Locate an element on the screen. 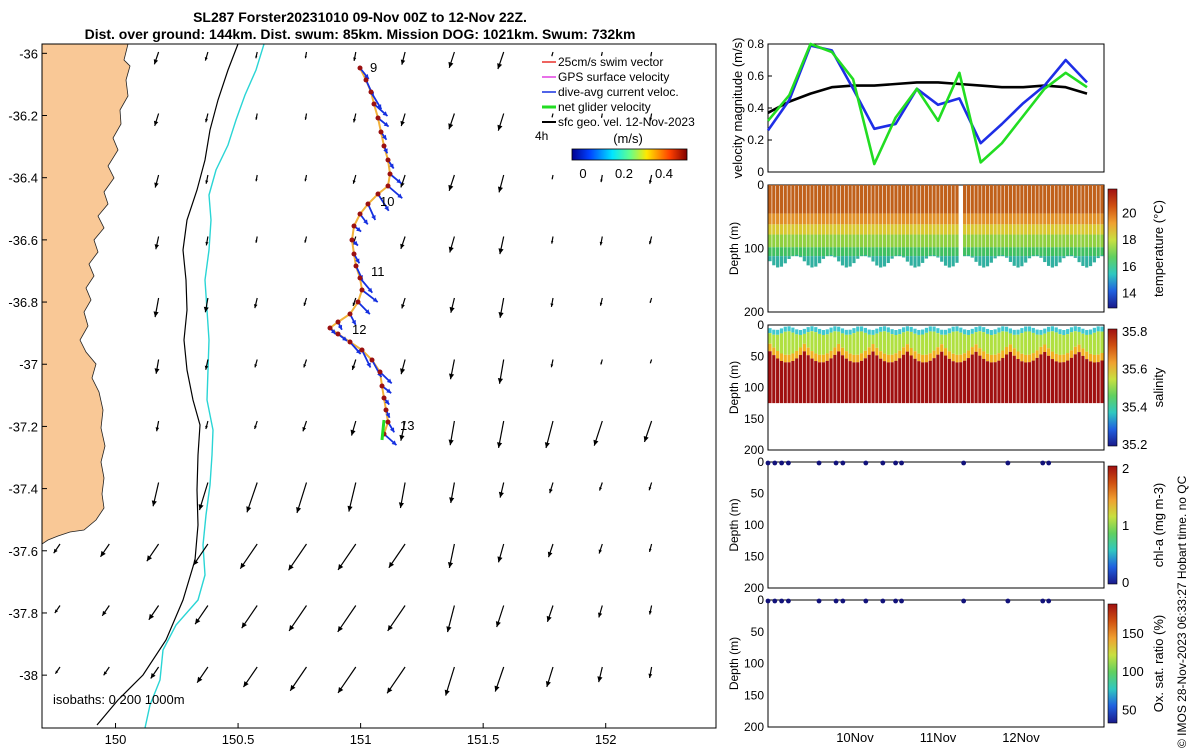  section-0-ylabel: Depth (m) is located at coordinates (734, 248).